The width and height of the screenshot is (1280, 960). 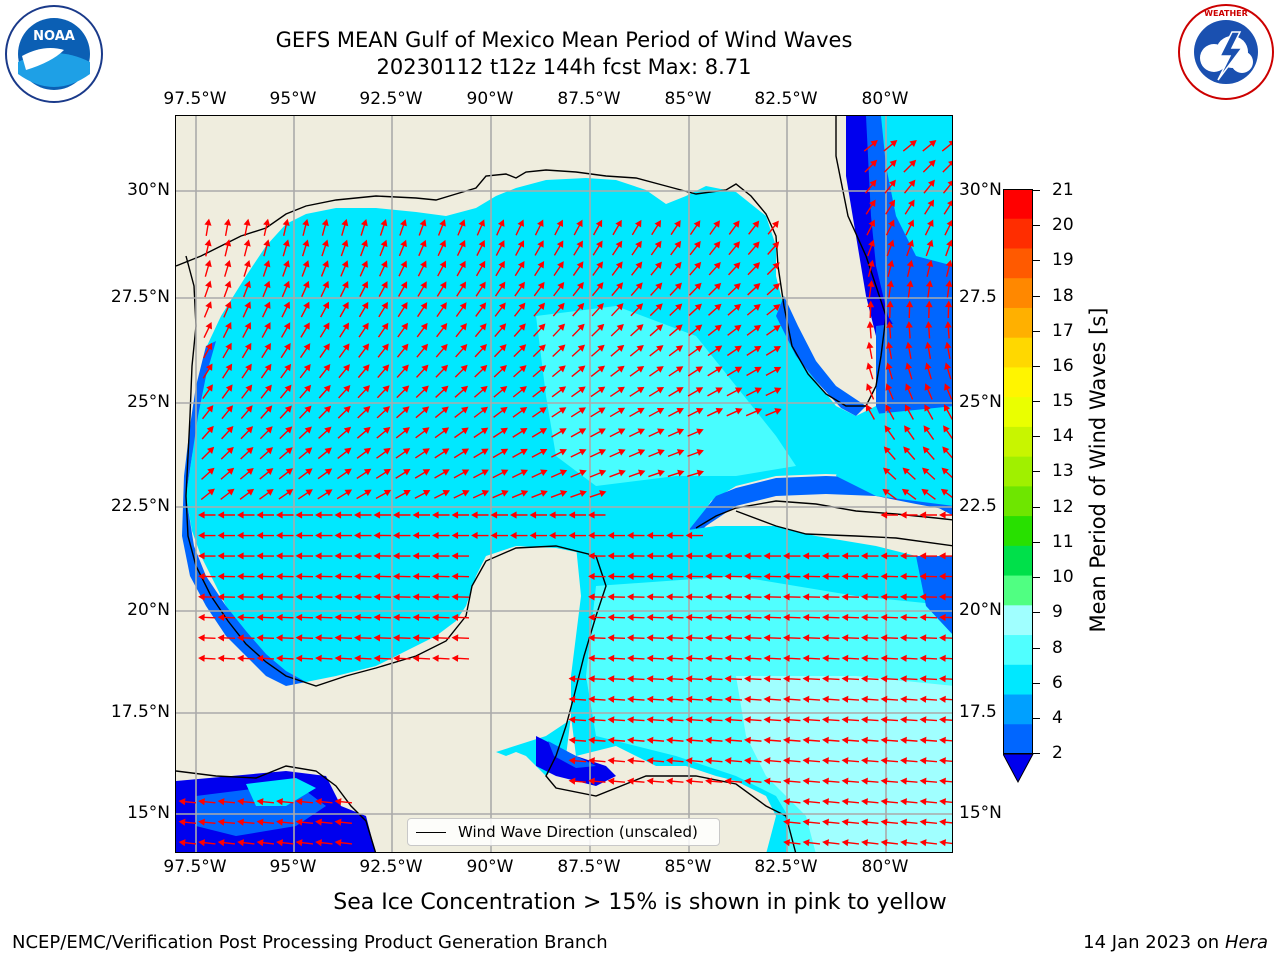 I want to click on lat-tick-left: 27.5°N, so click(x=140, y=297).